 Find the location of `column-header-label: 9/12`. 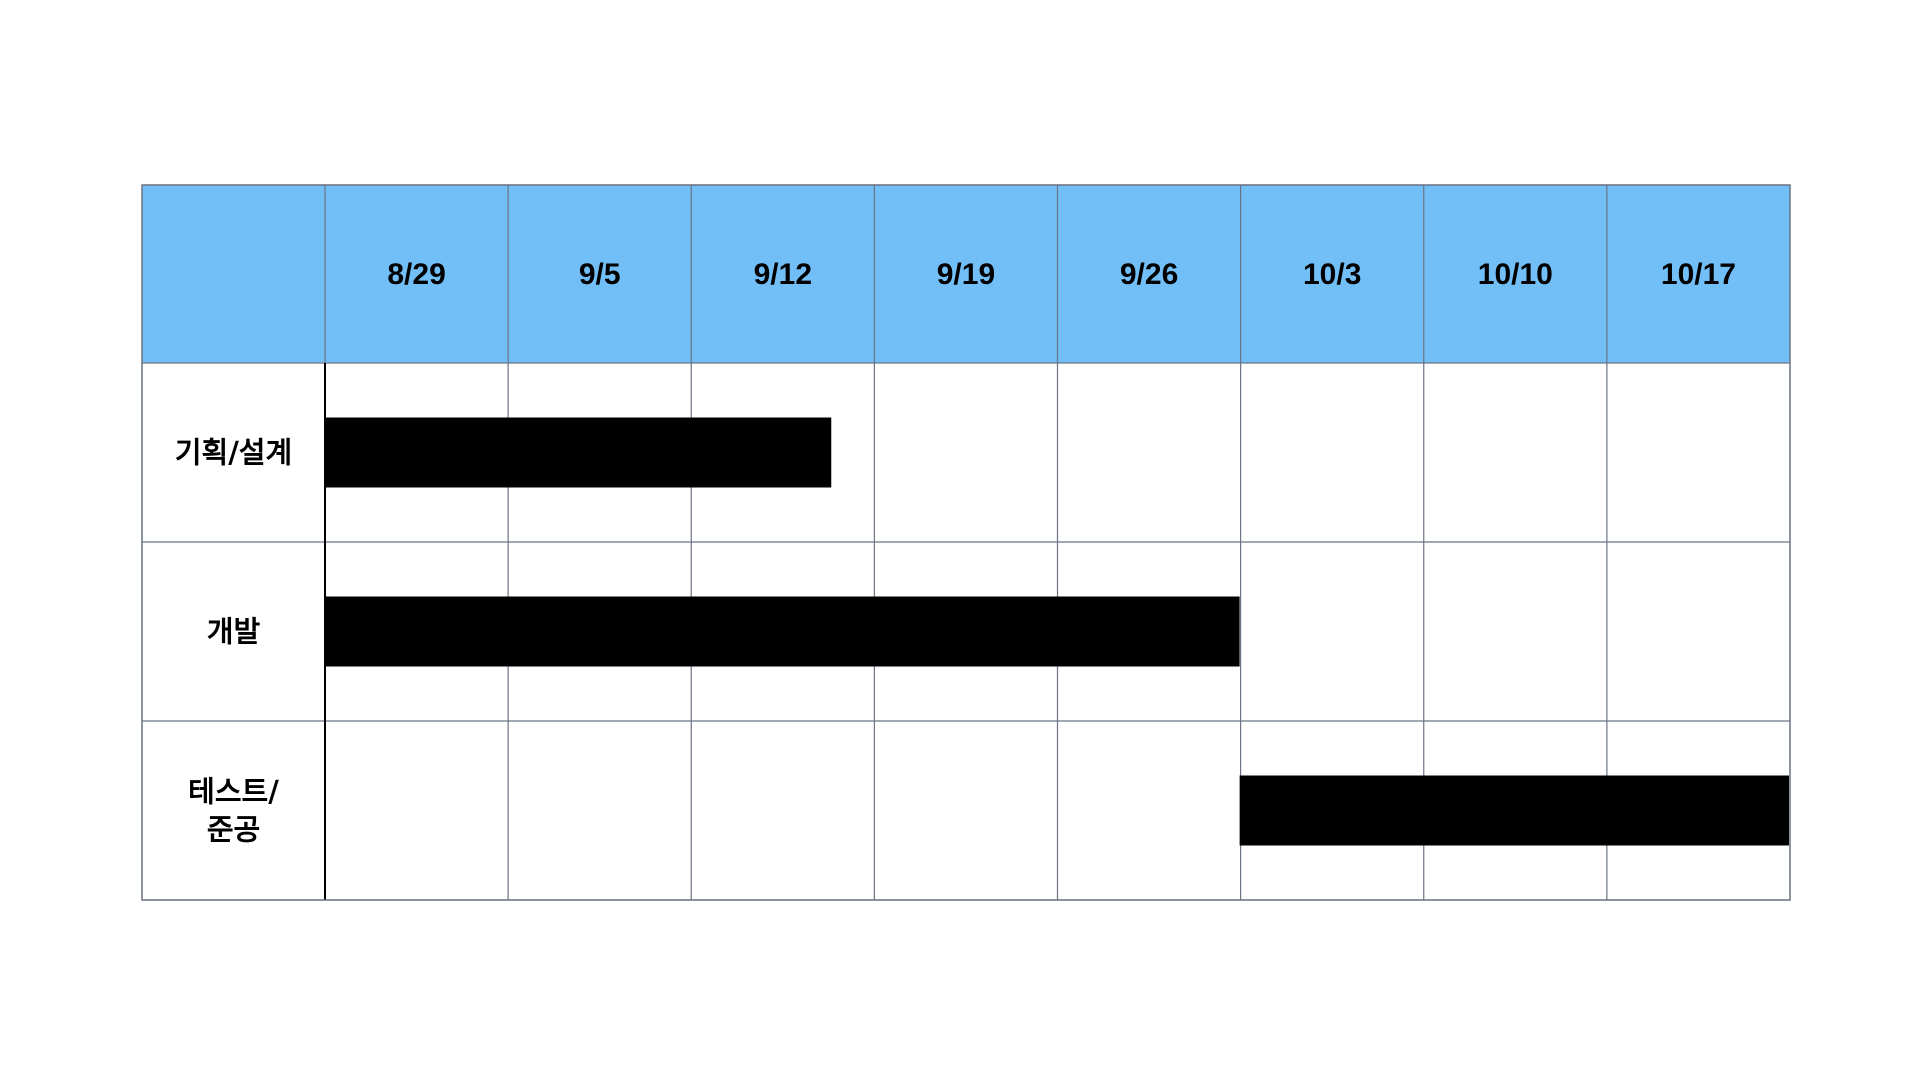

column-header-label: 9/12 is located at coordinates (783, 274).